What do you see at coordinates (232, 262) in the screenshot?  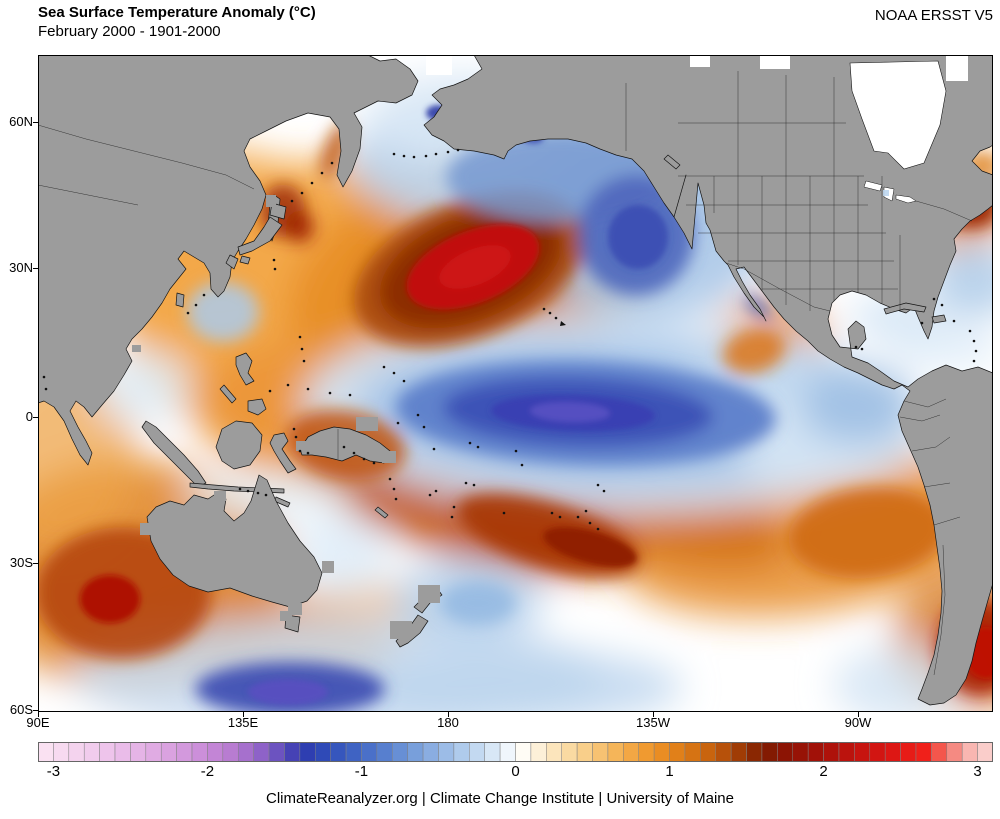 I see `land-kyushu` at bounding box center [232, 262].